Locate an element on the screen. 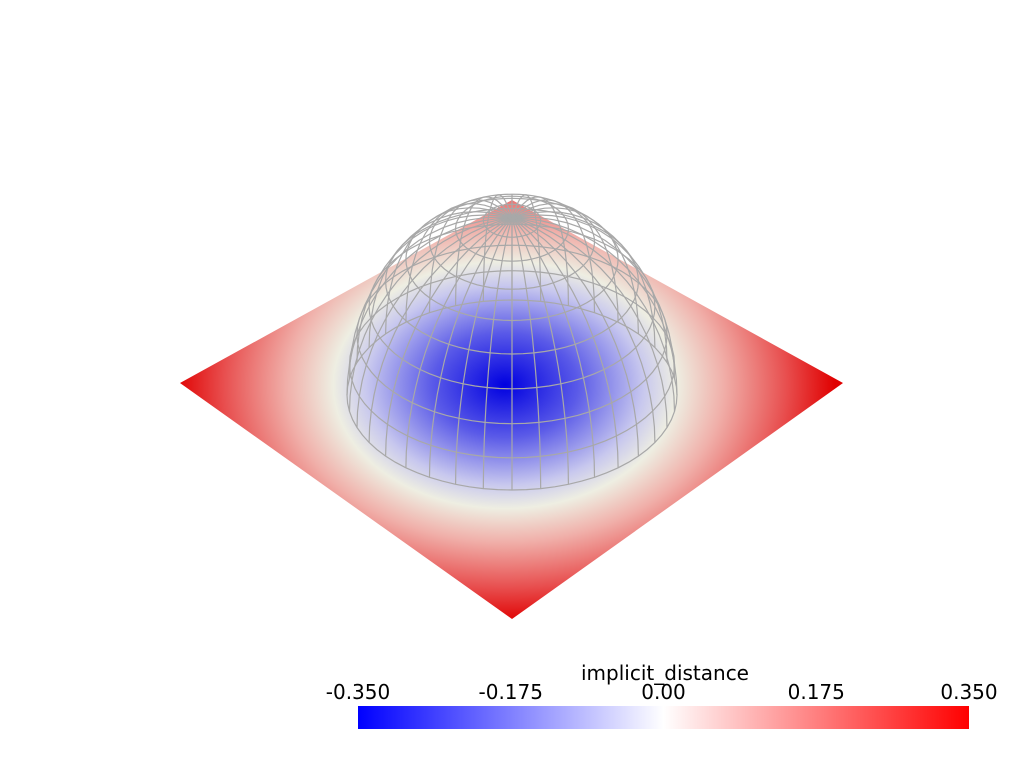 This screenshot has width=1024, height=768. tick-label: 0.00 is located at coordinates (663, 692).